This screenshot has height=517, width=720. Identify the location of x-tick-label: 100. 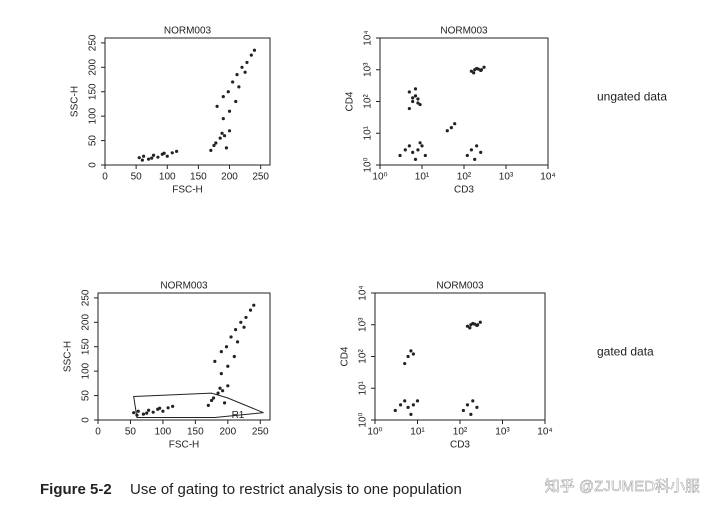
(163, 432).